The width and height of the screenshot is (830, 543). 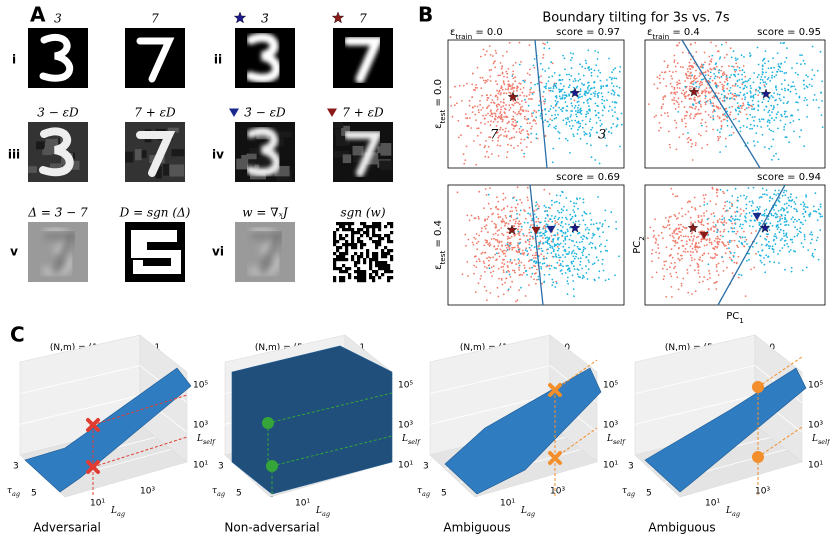 I want to click on panel-label: A, so click(x=38, y=15).